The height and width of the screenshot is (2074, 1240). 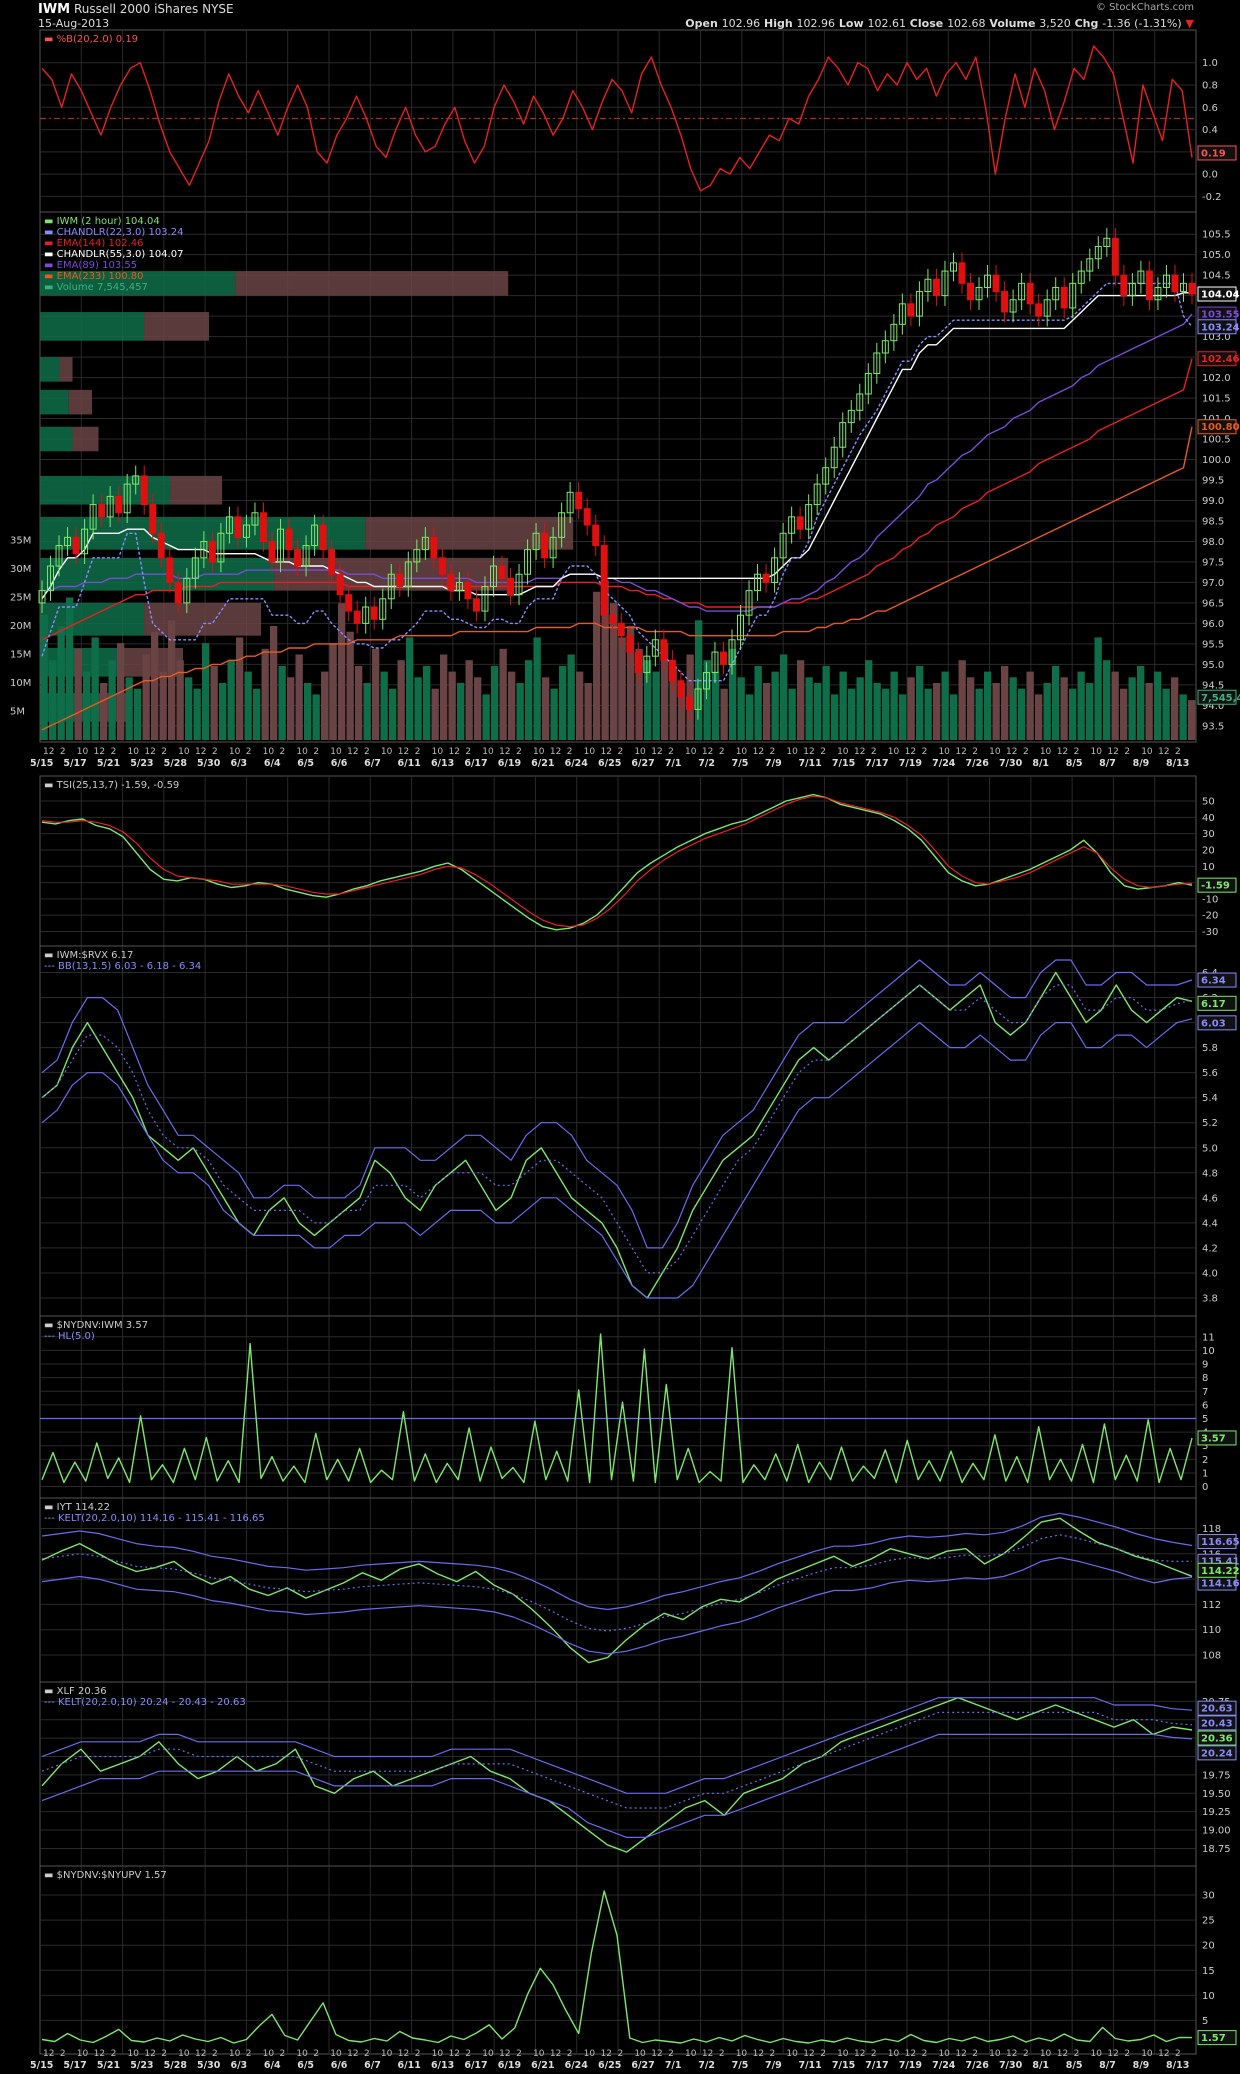 What do you see at coordinates (50, 369) in the screenshot?
I see `vbp-up-bar` at bounding box center [50, 369].